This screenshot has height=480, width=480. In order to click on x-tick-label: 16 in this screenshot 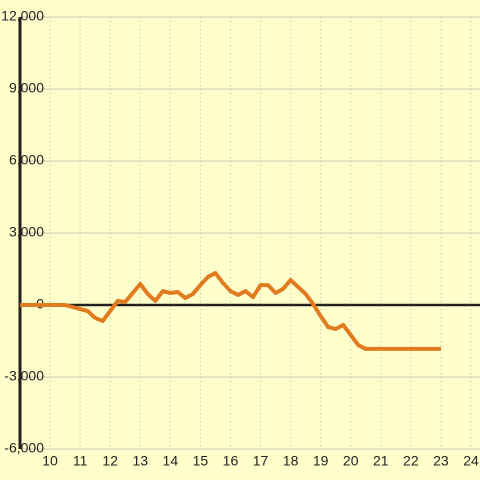, I will do `click(231, 461)`.